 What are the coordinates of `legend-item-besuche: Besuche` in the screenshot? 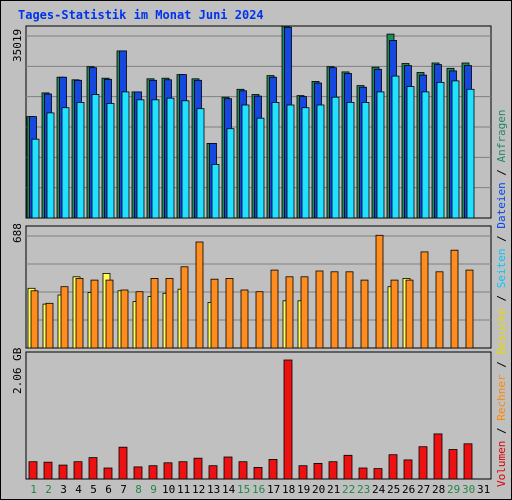 It's located at (501, 331).